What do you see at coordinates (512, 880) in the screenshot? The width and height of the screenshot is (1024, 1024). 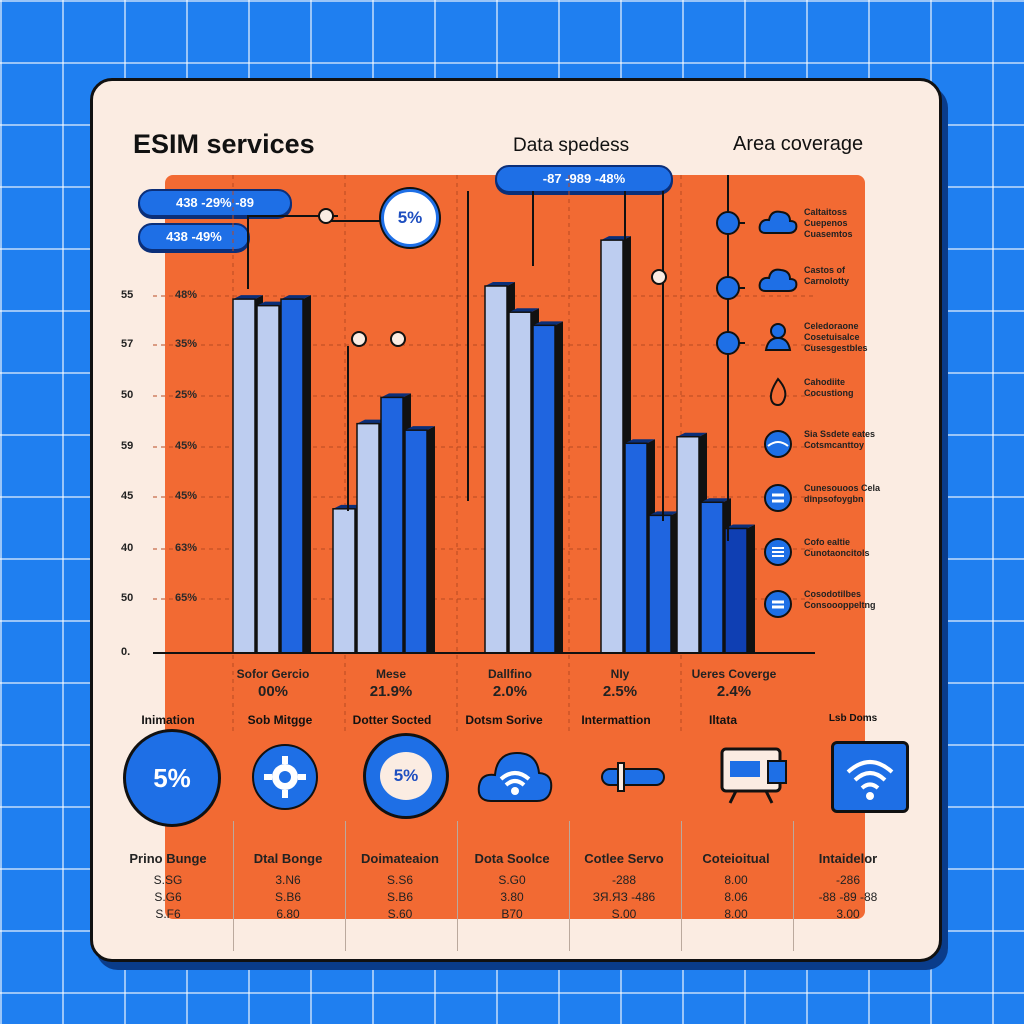 I see `table-cell: S.G0` at bounding box center [512, 880].